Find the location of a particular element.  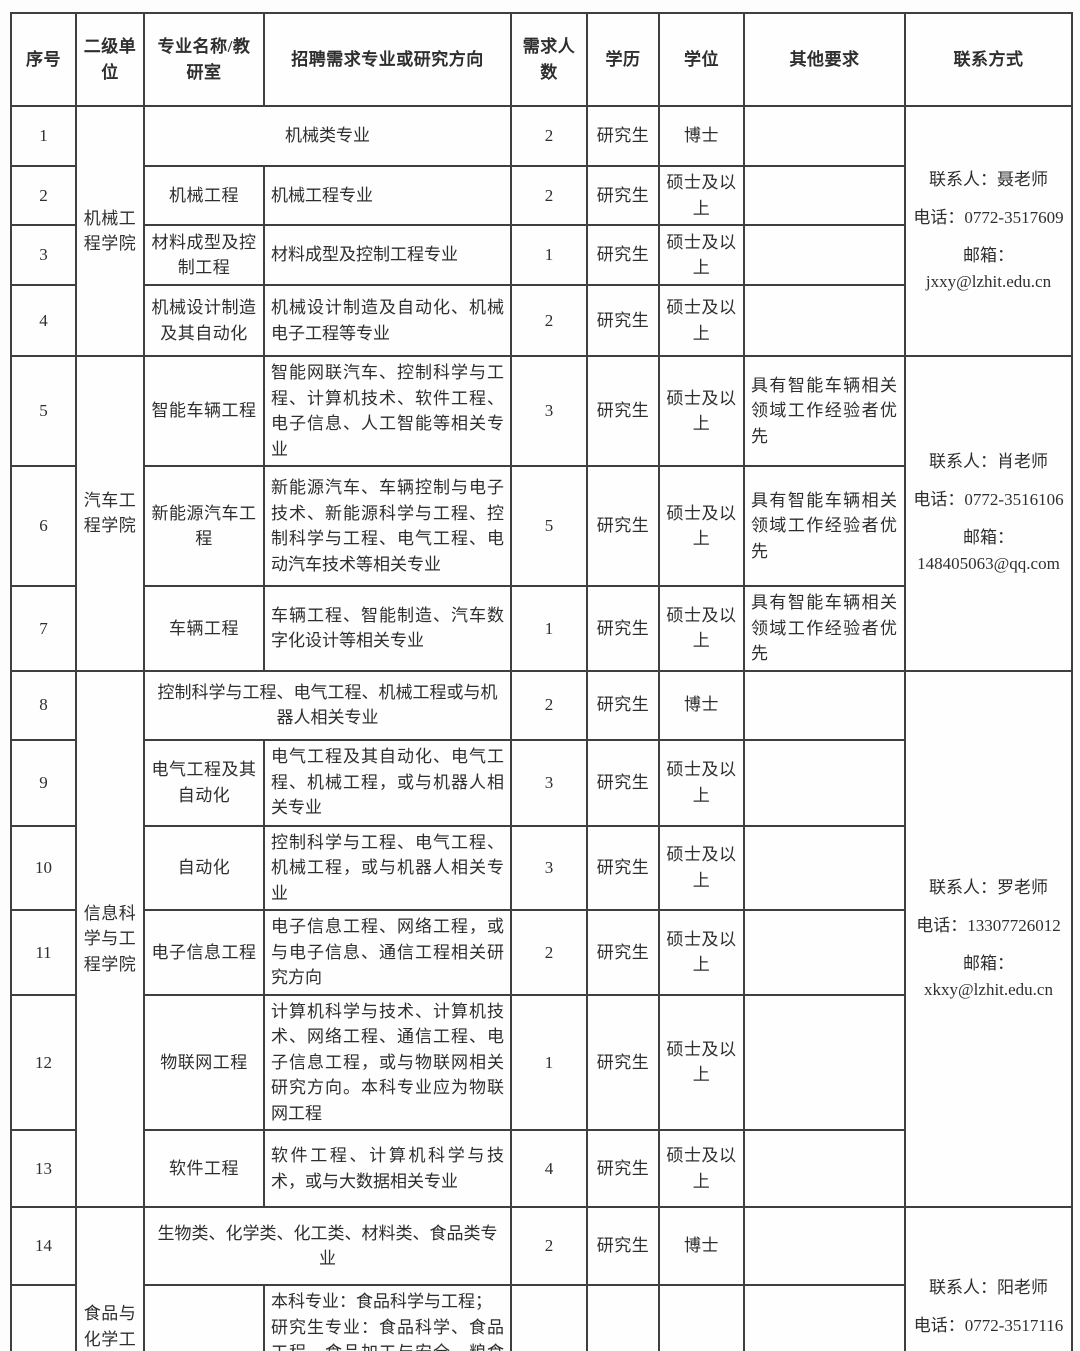

cell-index: 10 is located at coordinates (43, 867).